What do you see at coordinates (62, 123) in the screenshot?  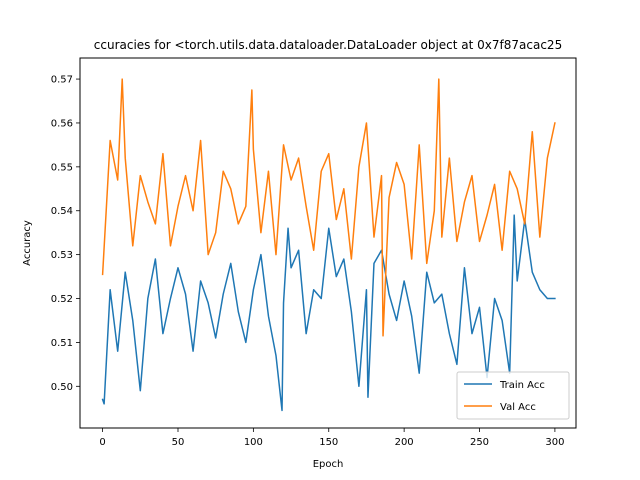 I see `y-tick-label: 0.56` at bounding box center [62, 123].